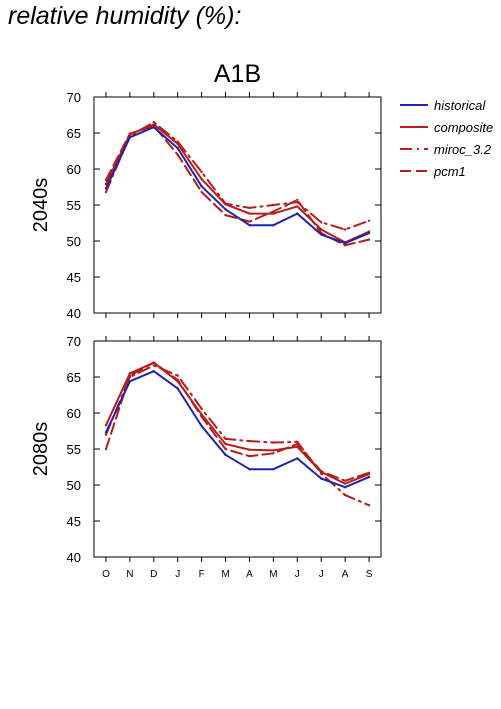 The width and height of the screenshot is (501, 709). Describe the element at coordinates (129, 574) in the screenshot. I see `x-tick-label: N` at that location.